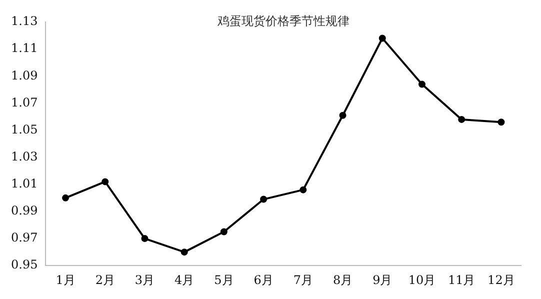 The height and width of the screenshot is (299, 541). Describe the element at coordinates (224, 279) in the screenshot. I see `x-tick-label: 5月` at that location.